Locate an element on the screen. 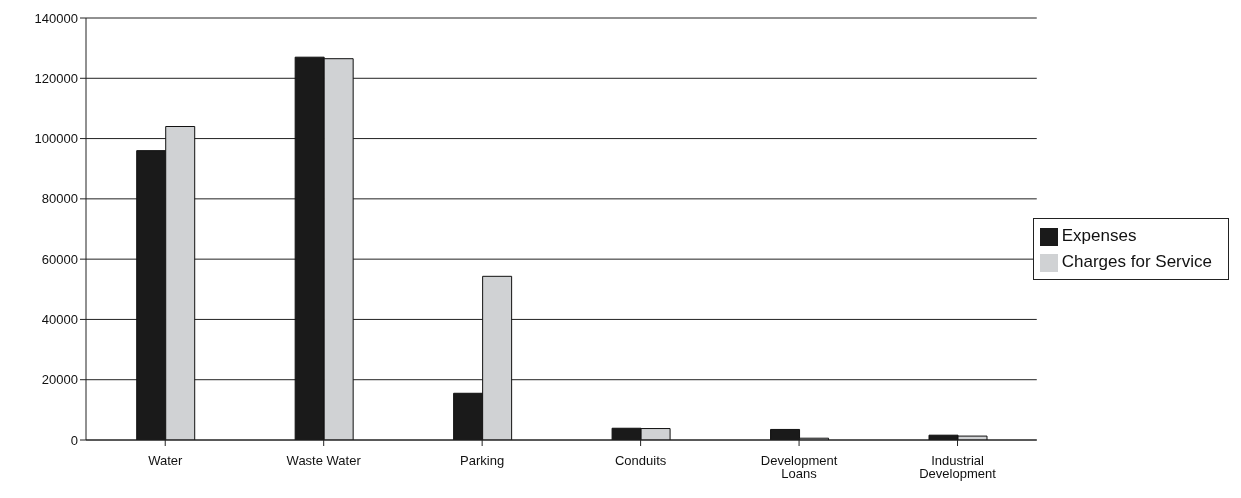  x-tick-label: Industrial Development is located at coordinates (958, 467).